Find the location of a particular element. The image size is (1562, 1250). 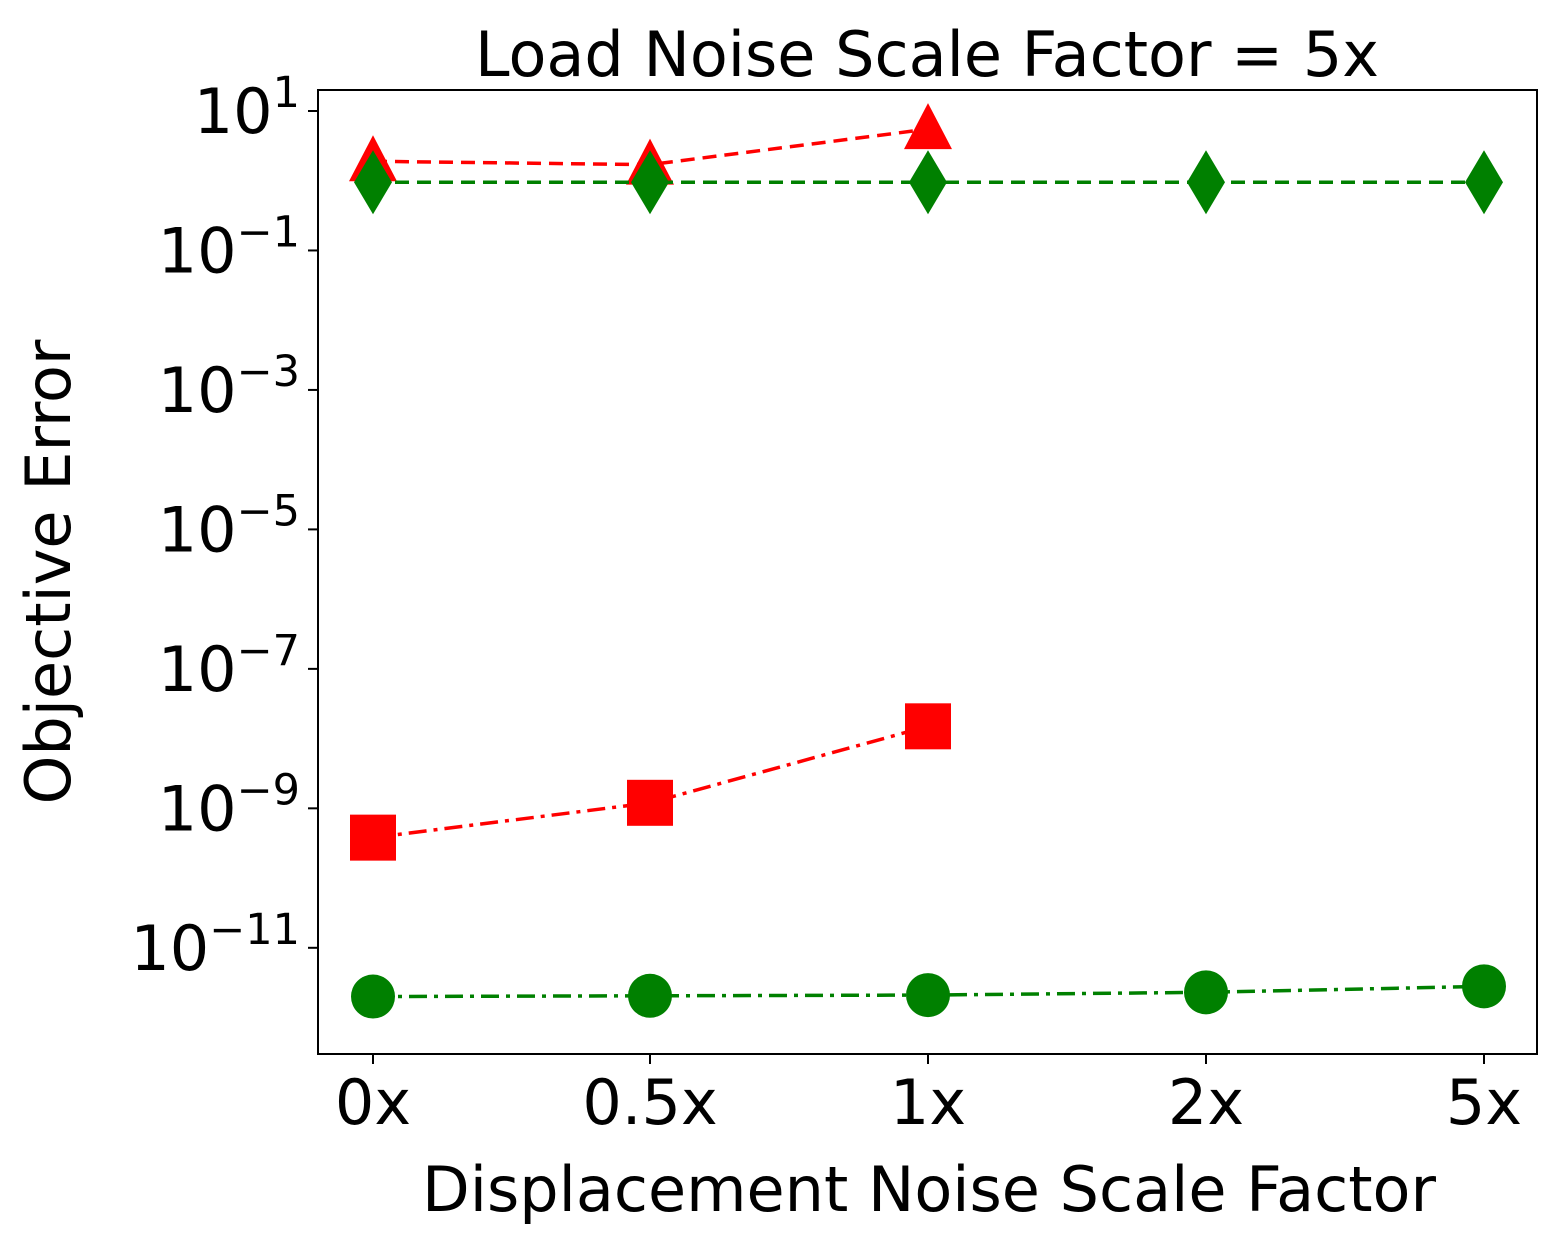

data-point-triangle is located at coordinates (928, 126).